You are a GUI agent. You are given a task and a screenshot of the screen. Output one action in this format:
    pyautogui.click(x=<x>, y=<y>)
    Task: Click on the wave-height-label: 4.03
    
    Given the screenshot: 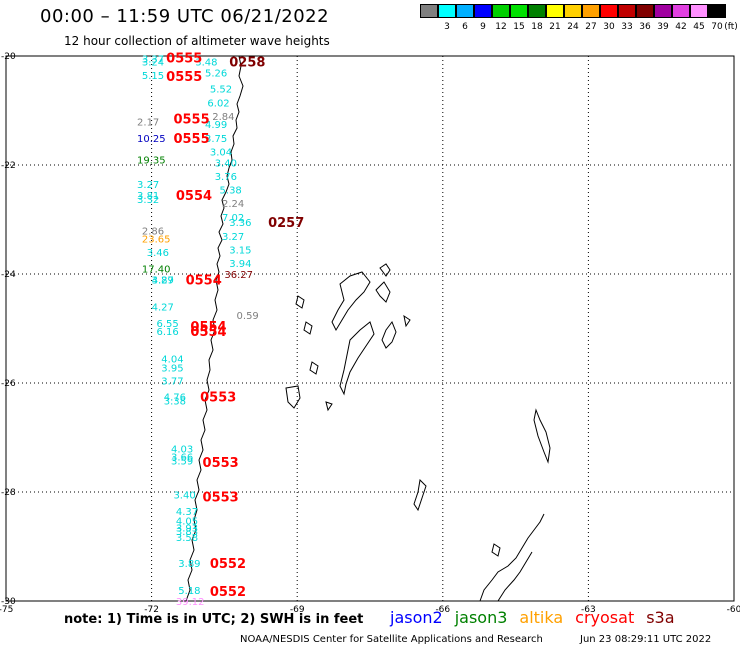 What is the action you would take?
    pyautogui.click(x=182, y=449)
    